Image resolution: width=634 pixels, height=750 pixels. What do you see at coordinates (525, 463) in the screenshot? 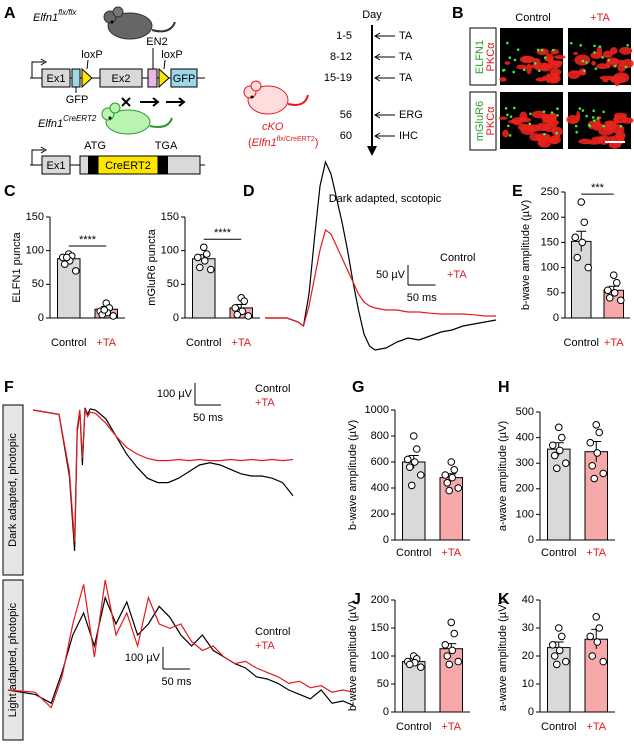
I see `y-tick-label: 300` at bounding box center [525, 463].